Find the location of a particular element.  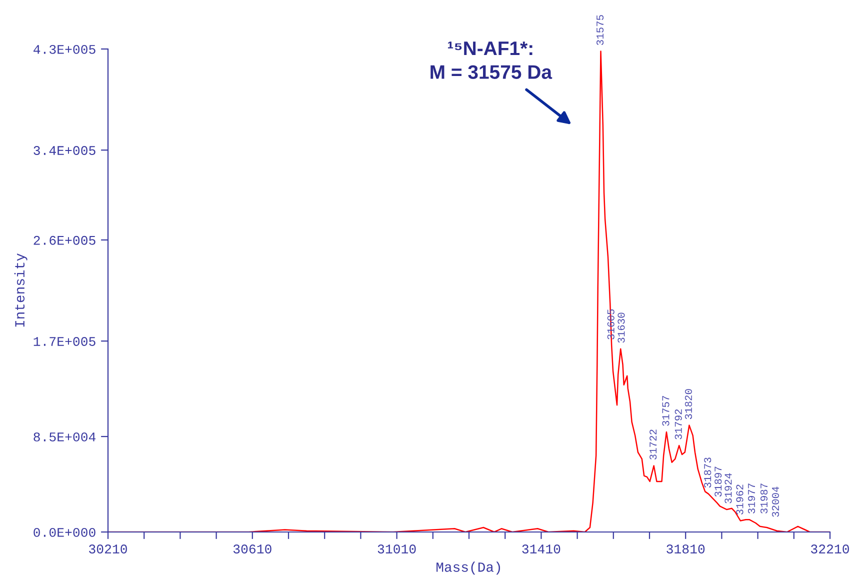

annotation: 32004 is located at coordinates (776, 501).